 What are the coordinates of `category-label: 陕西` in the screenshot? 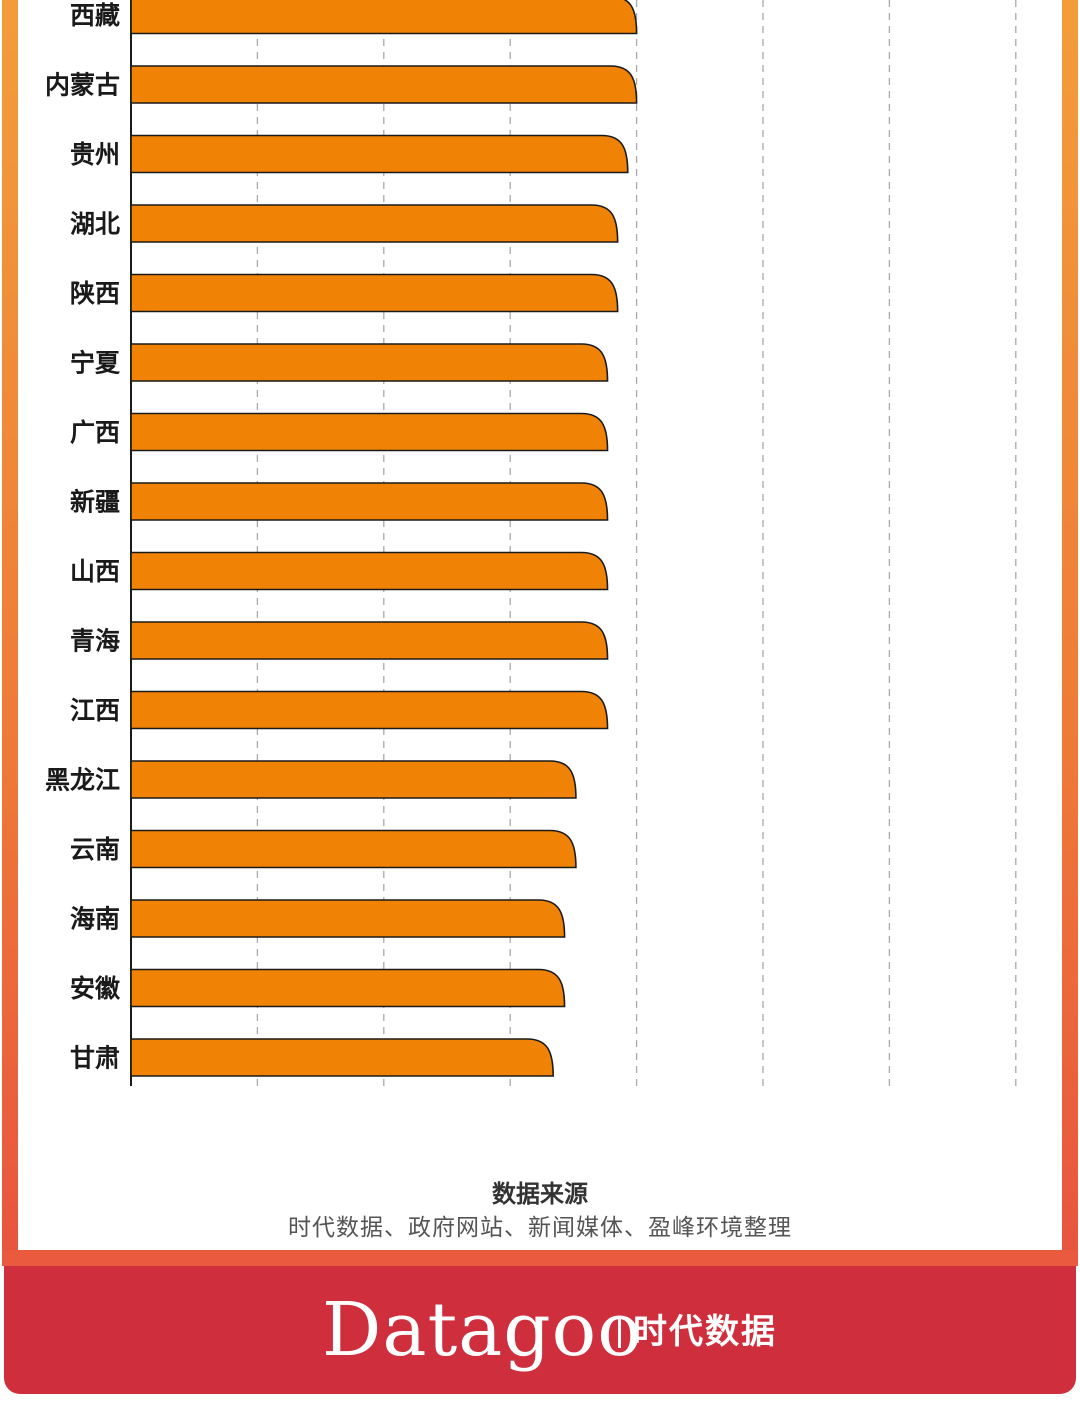 It's located at (95, 293).